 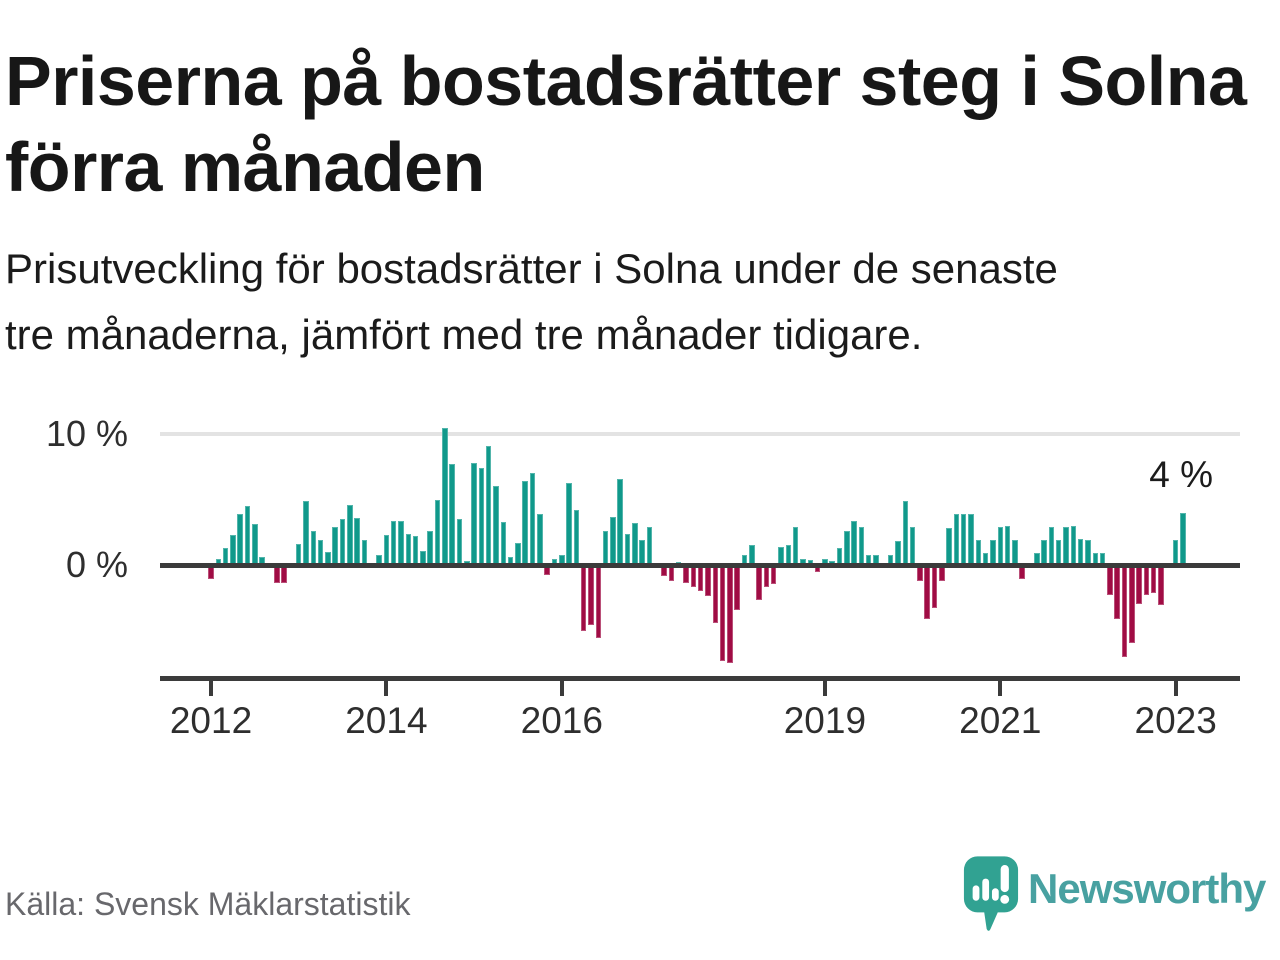 I want to click on source-caption: Källa: Svensk Mäklarstatistik, so click(x=208, y=904).